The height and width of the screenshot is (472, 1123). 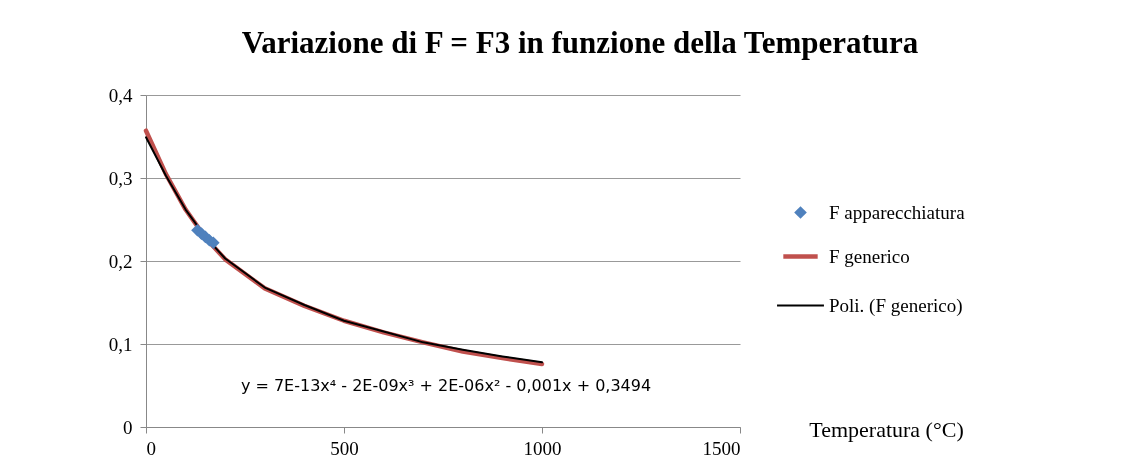 What do you see at coordinates (721, 448) in the screenshot?
I see `x-tick-label: 1500` at bounding box center [721, 448].